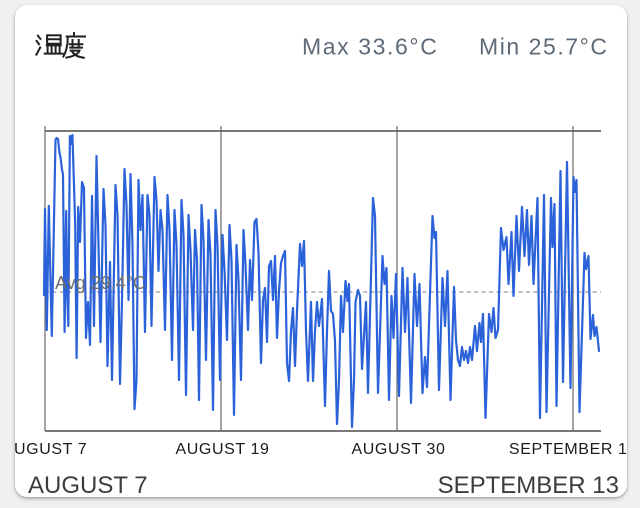  Describe the element at coordinates (370, 47) in the screenshot. I see `svg-text: Max 33.6°C` at that location.